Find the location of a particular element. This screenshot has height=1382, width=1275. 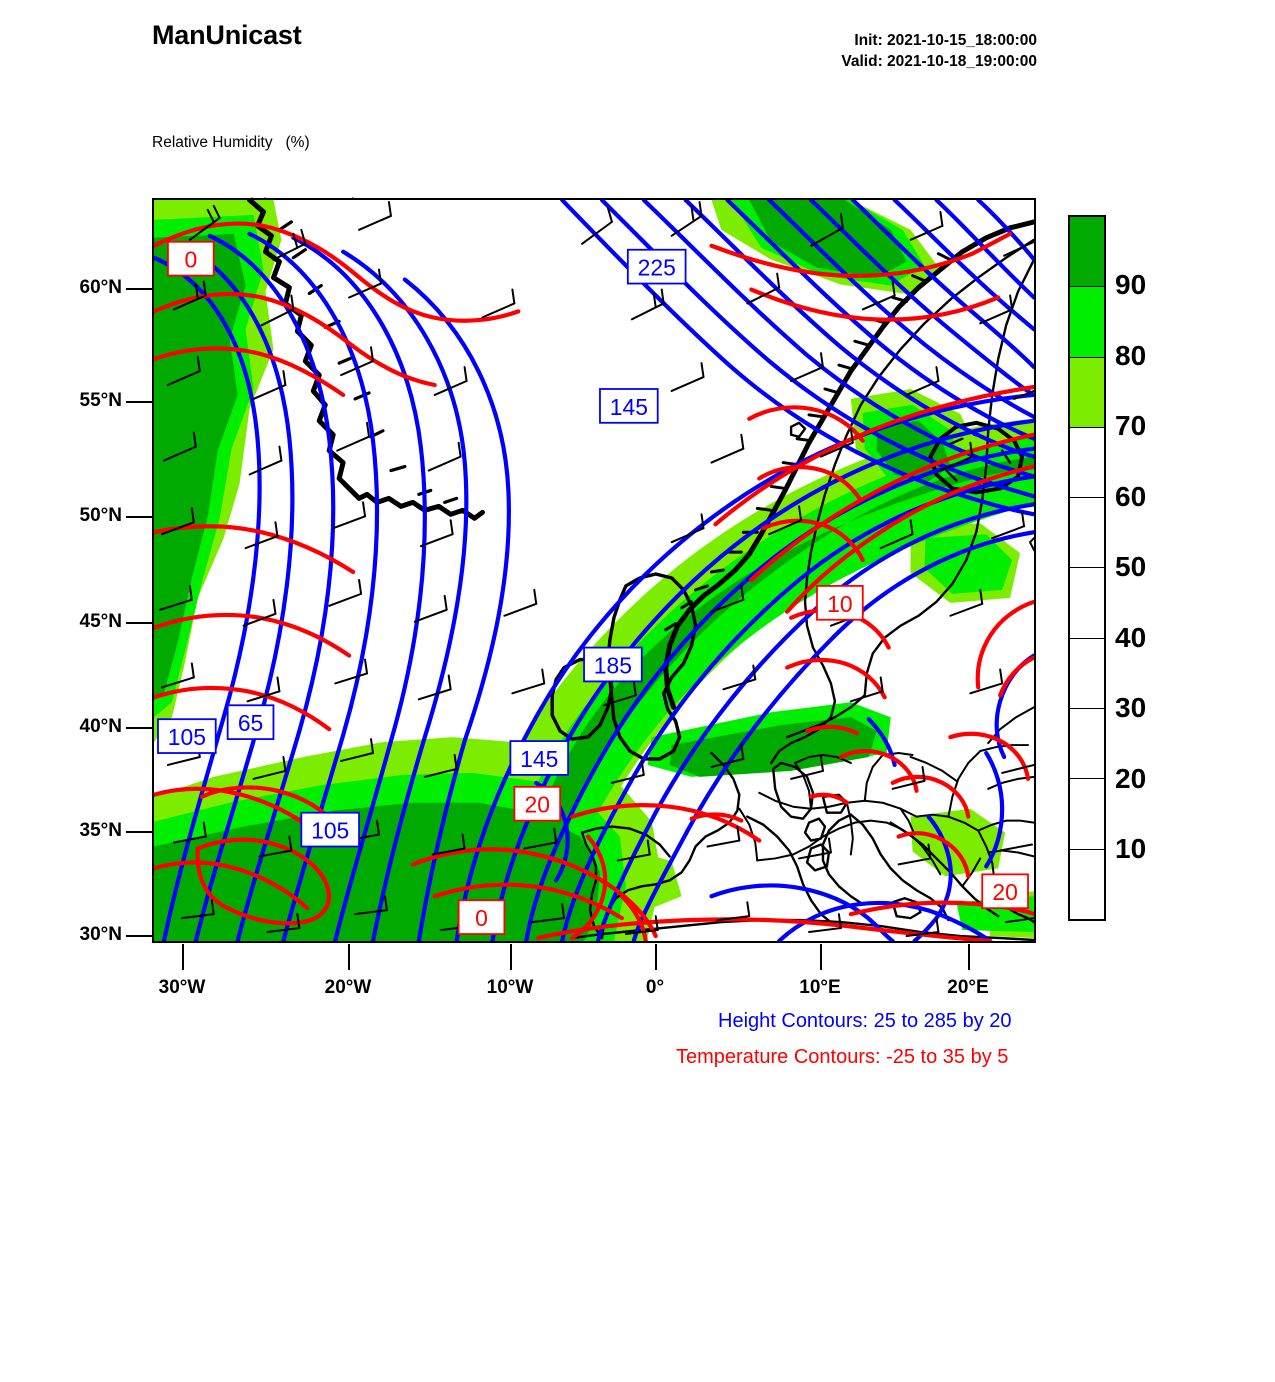

colorbar-label-20: 20 is located at coordinates (1131, 778).